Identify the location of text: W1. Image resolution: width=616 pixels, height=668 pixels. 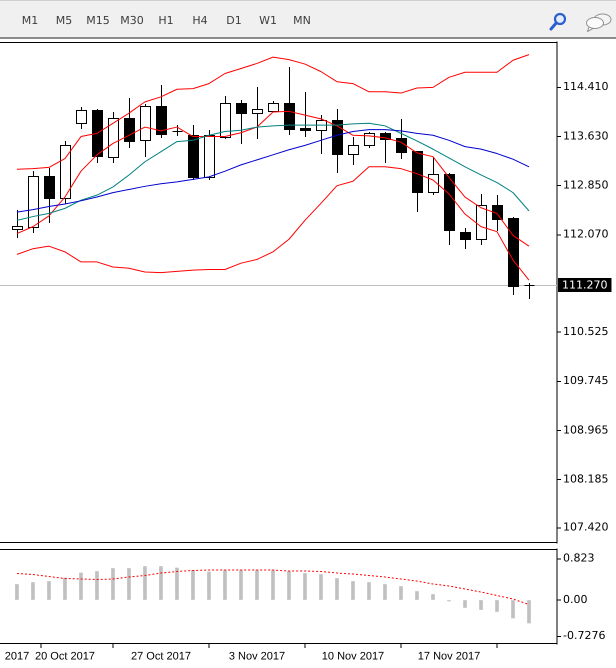
(268, 20).